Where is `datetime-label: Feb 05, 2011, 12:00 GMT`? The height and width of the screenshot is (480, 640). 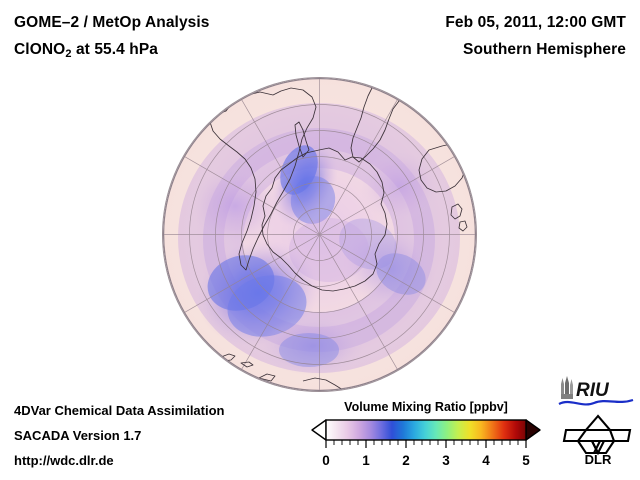
datetime-label: Feb 05, 2011, 12:00 GMT is located at coordinates (535, 22).